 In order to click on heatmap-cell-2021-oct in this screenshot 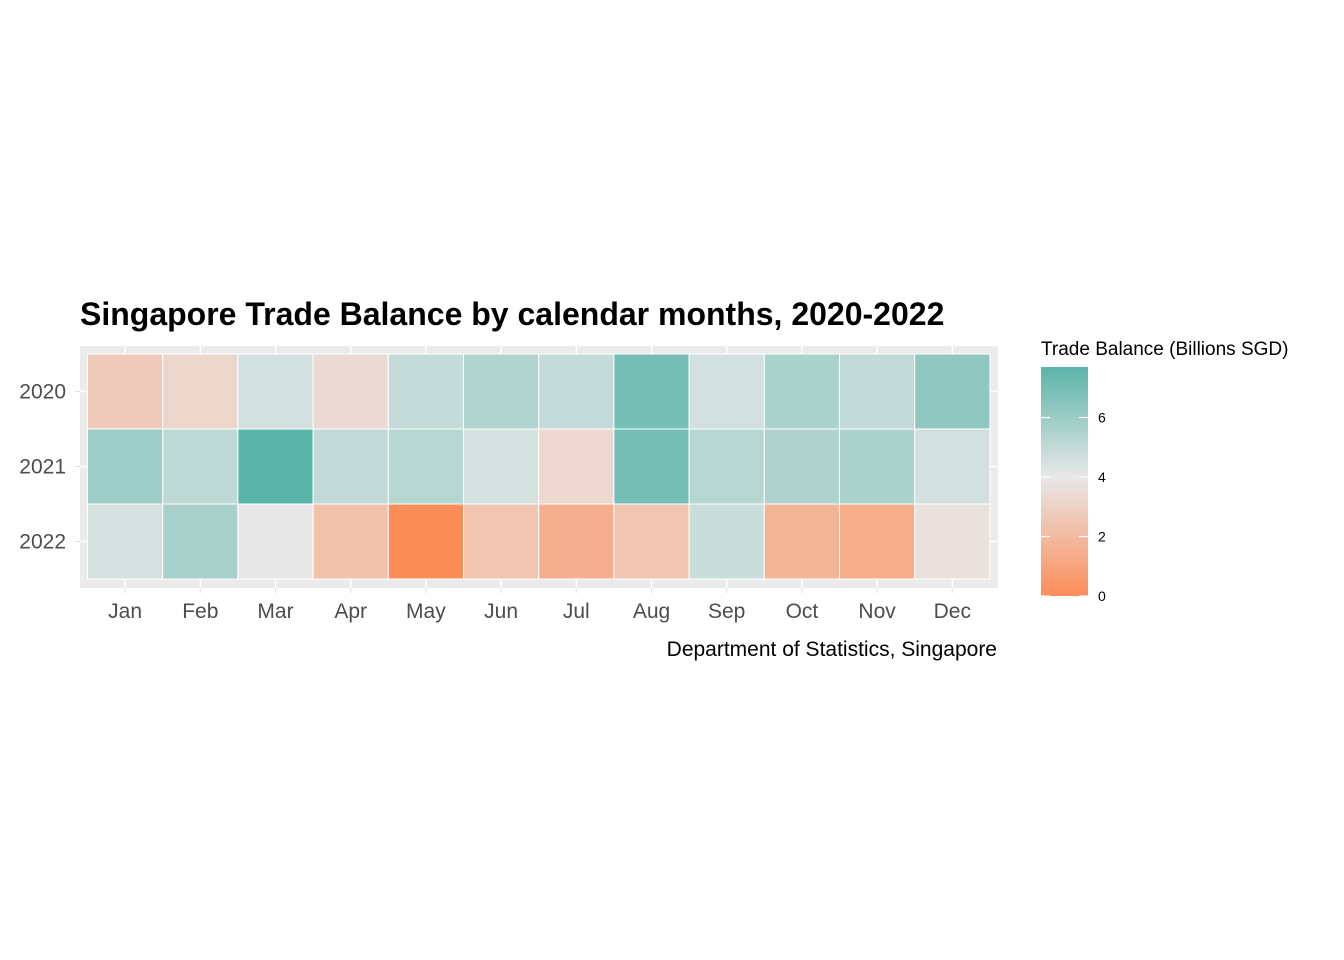, I will do `click(801, 466)`.